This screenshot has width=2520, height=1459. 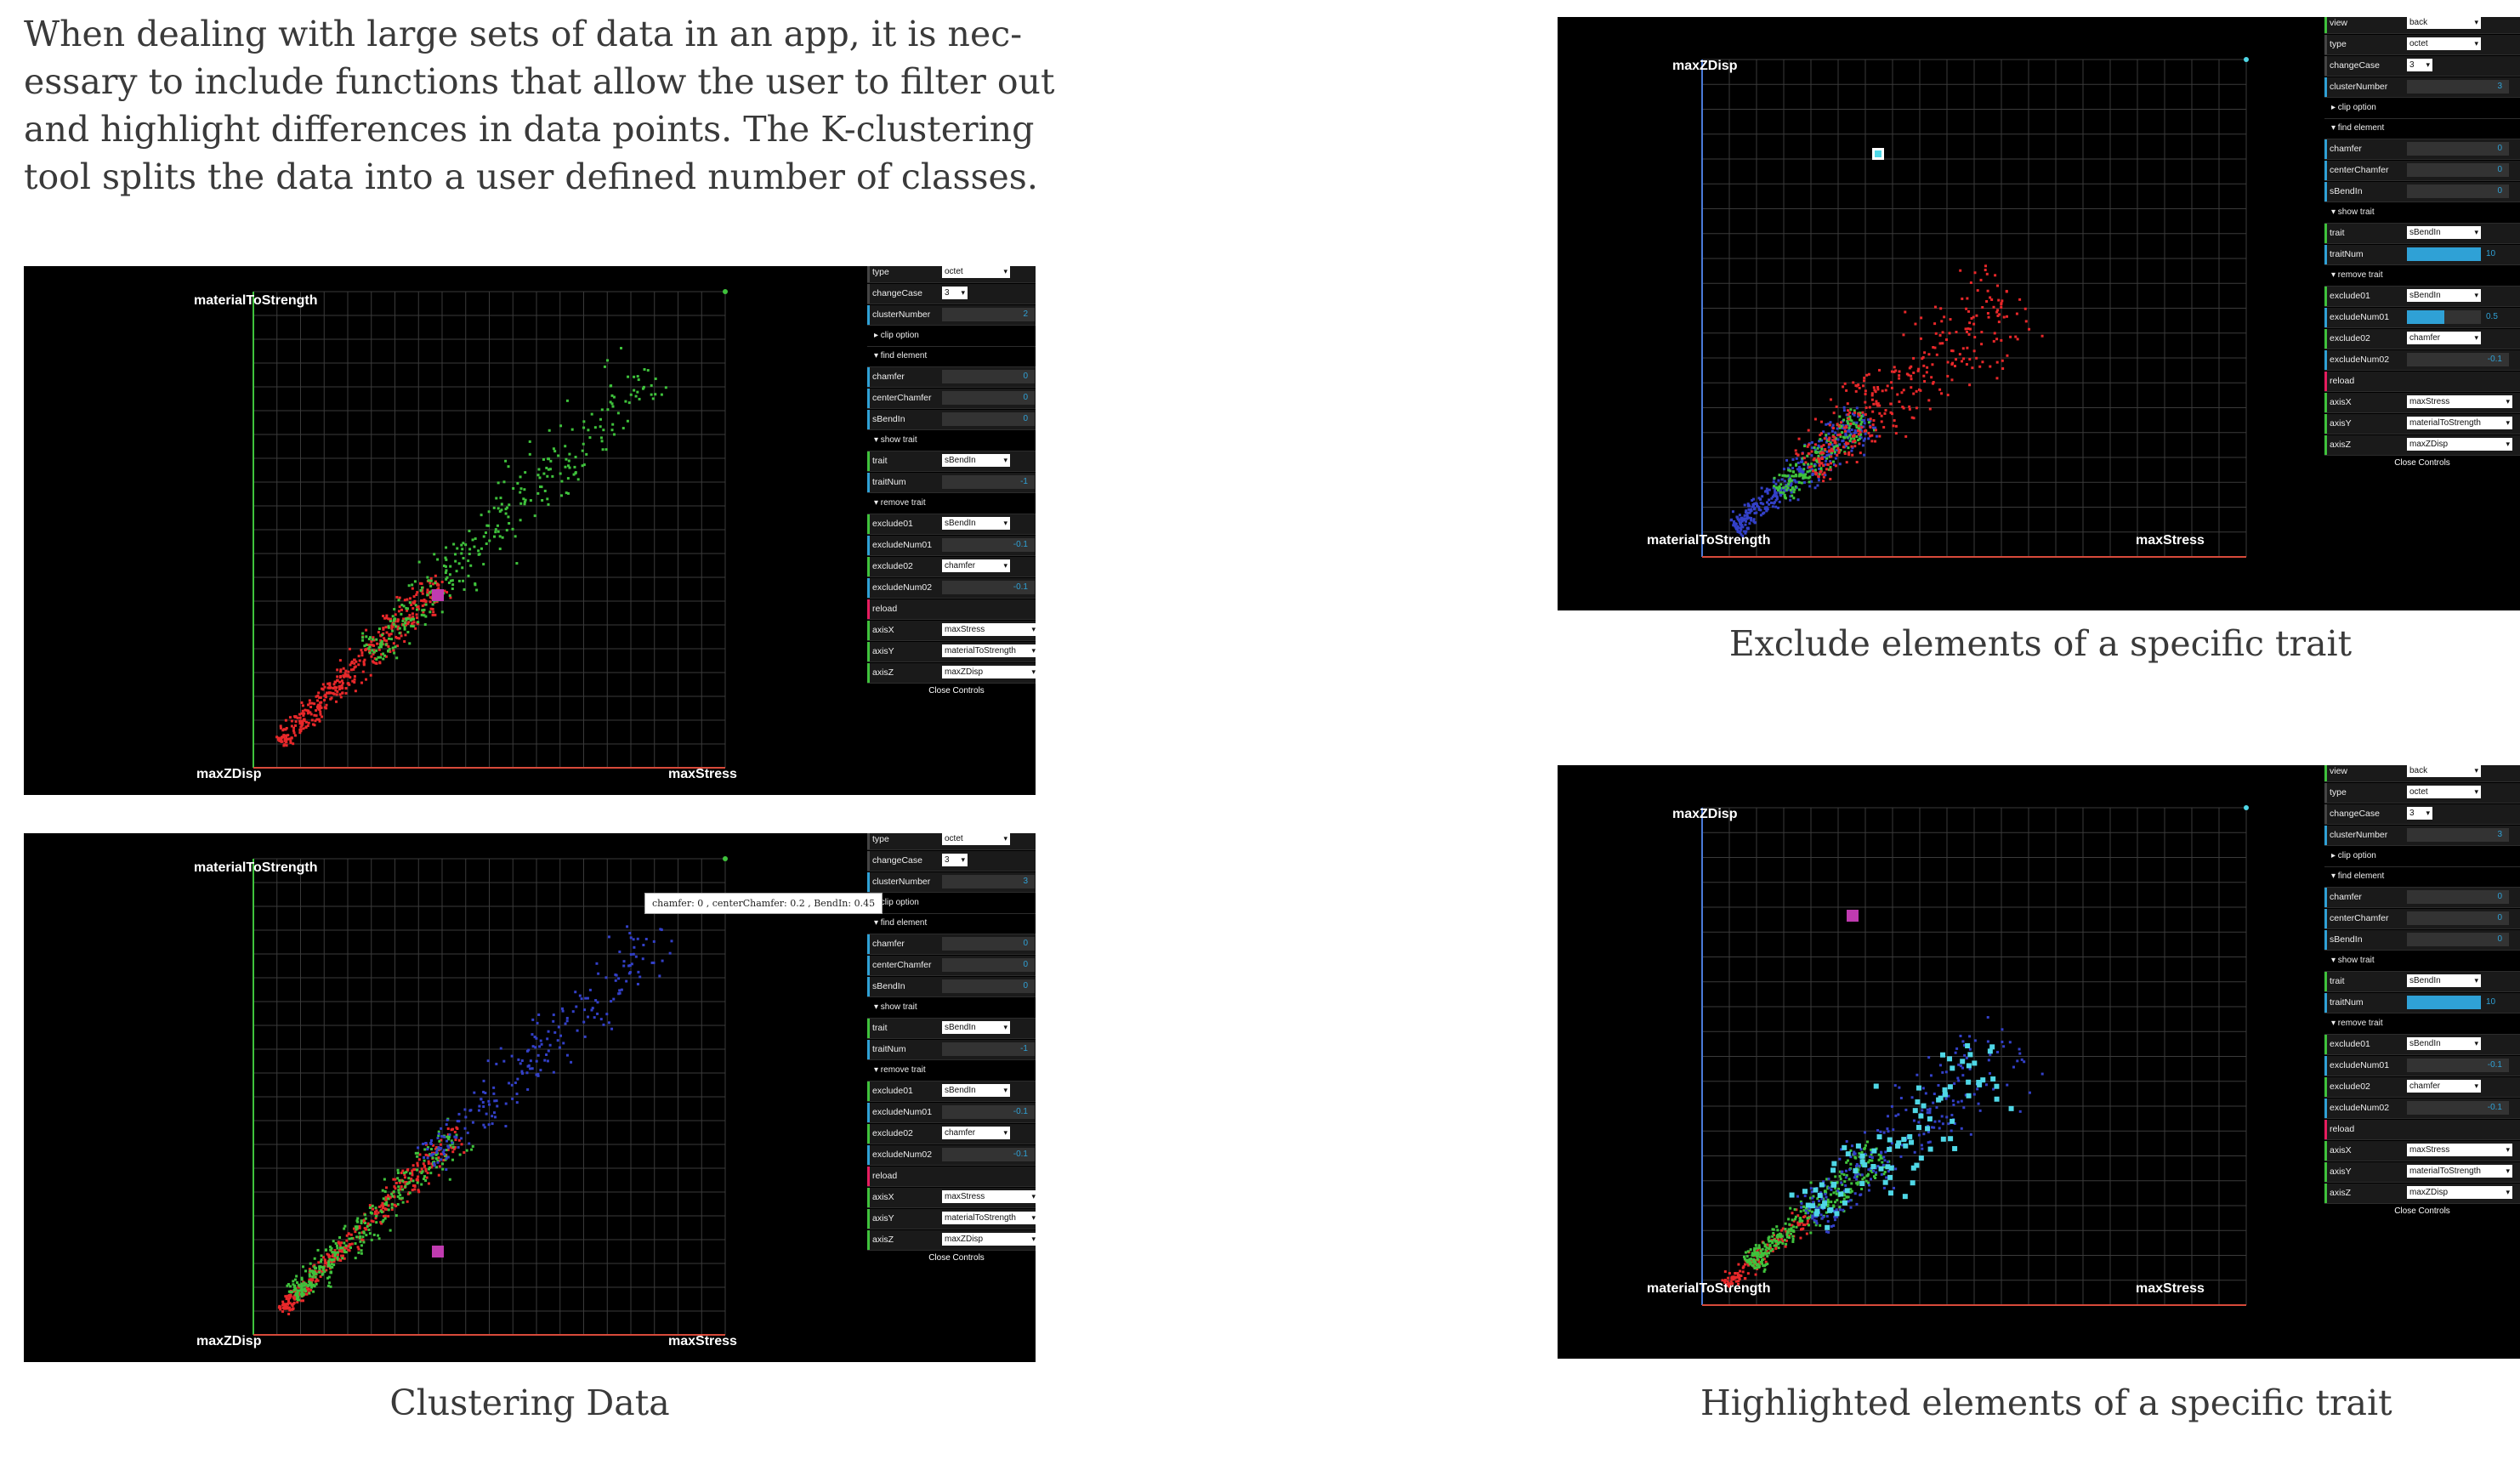 I want to click on number-input-traitnum: -1, so click(x=989, y=1049).